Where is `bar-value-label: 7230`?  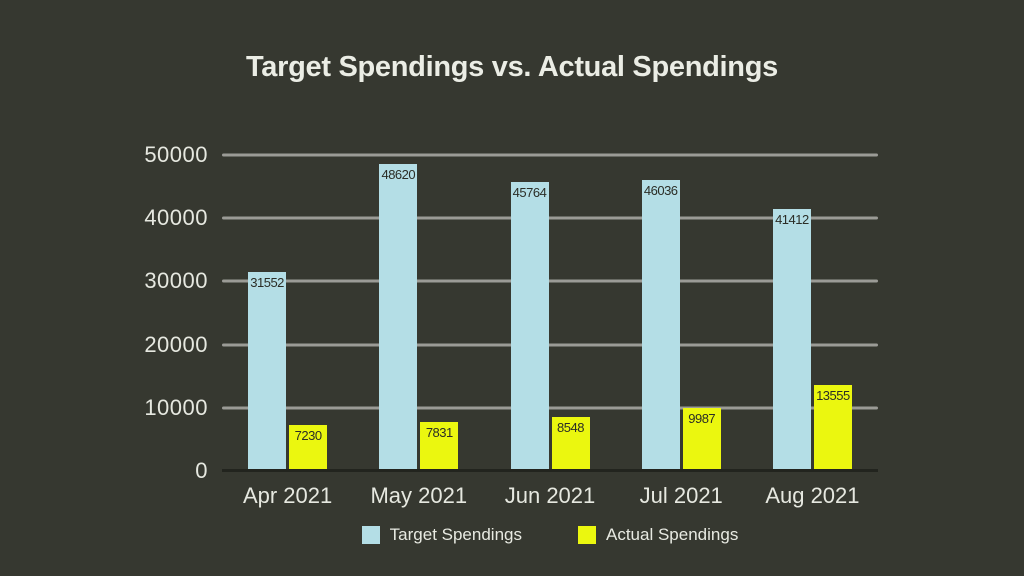 bar-value-label: 7230 is located at coordinates (308, 436).